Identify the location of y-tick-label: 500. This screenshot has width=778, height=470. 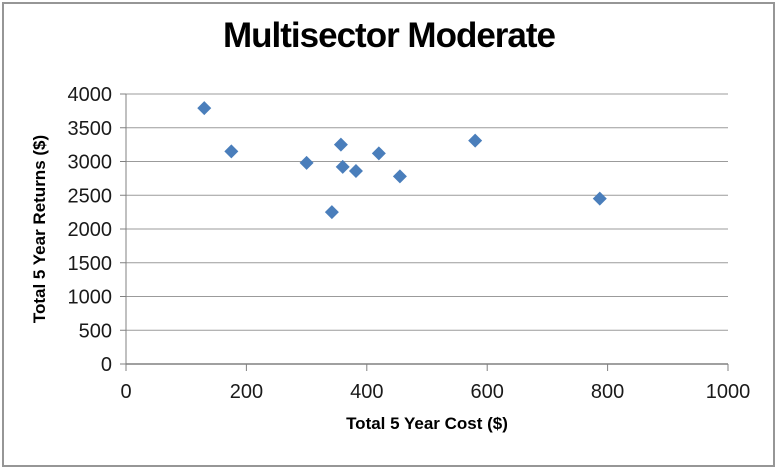
(95, 331).